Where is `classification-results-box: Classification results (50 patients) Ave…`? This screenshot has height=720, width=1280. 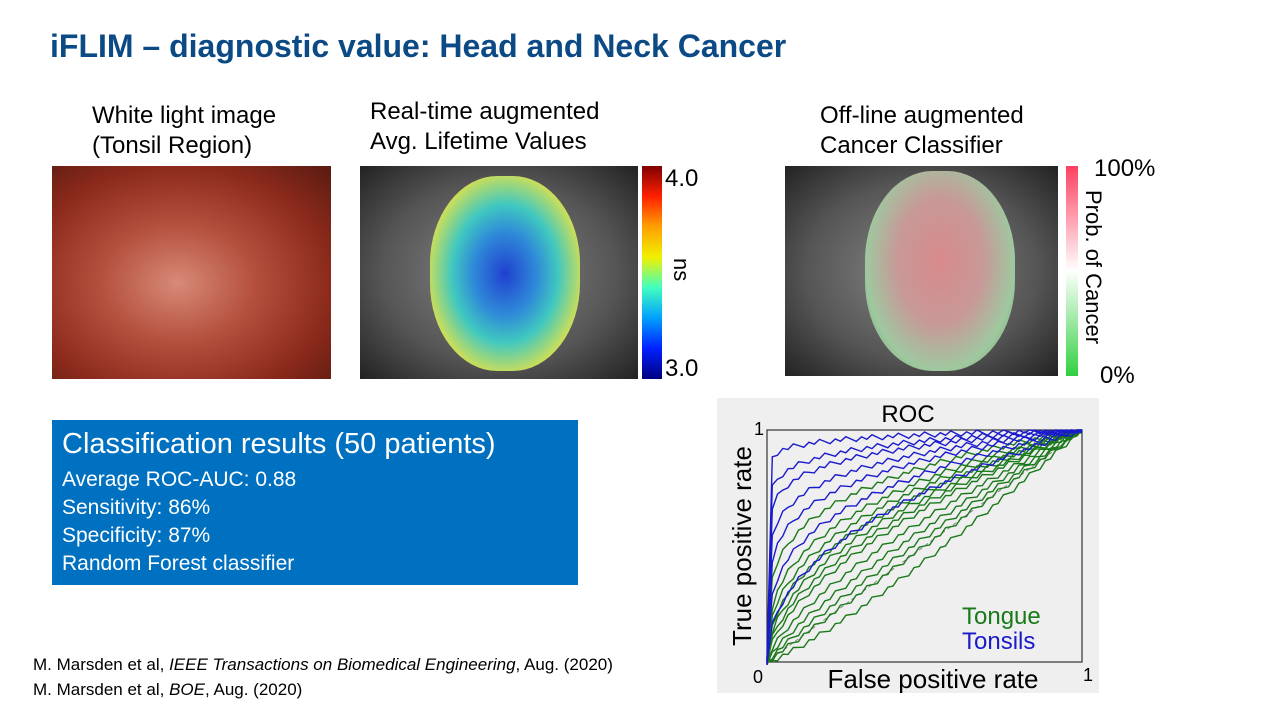 classification-results-box: Classification results (50 patients) Ave… is located at coordinates (315, 502).